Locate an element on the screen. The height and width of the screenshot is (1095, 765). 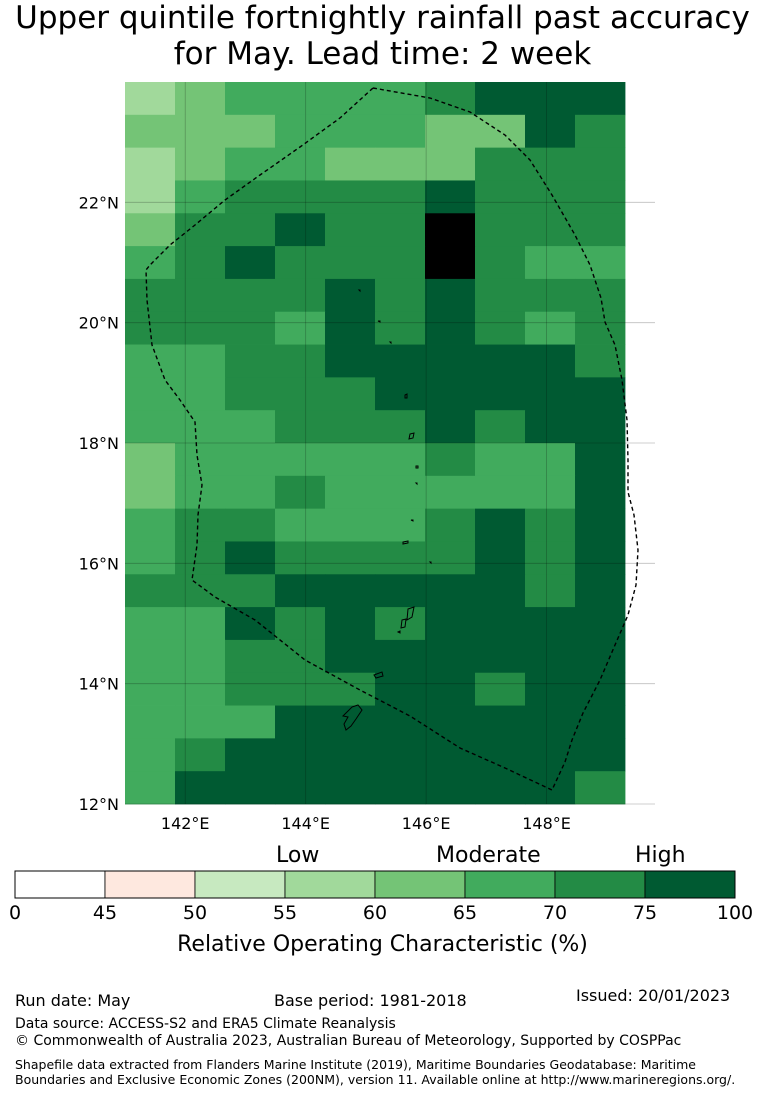
colorbar-tick-label: 50 is located at coordinates (195, 913).